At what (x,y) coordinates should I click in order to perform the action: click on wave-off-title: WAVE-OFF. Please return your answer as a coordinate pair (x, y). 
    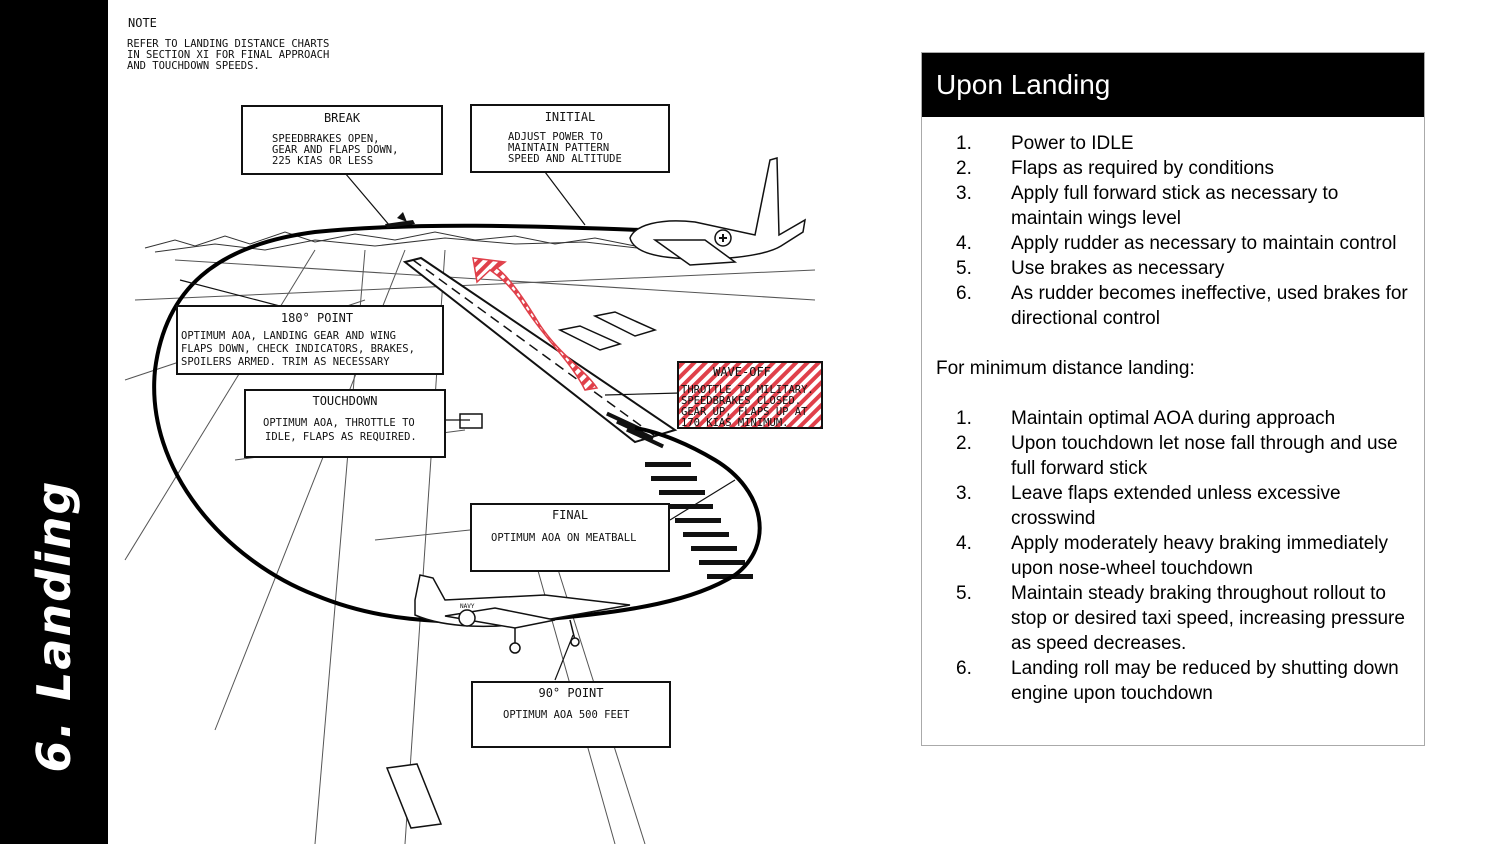
    Looking at the image, I should click on (742, 372).